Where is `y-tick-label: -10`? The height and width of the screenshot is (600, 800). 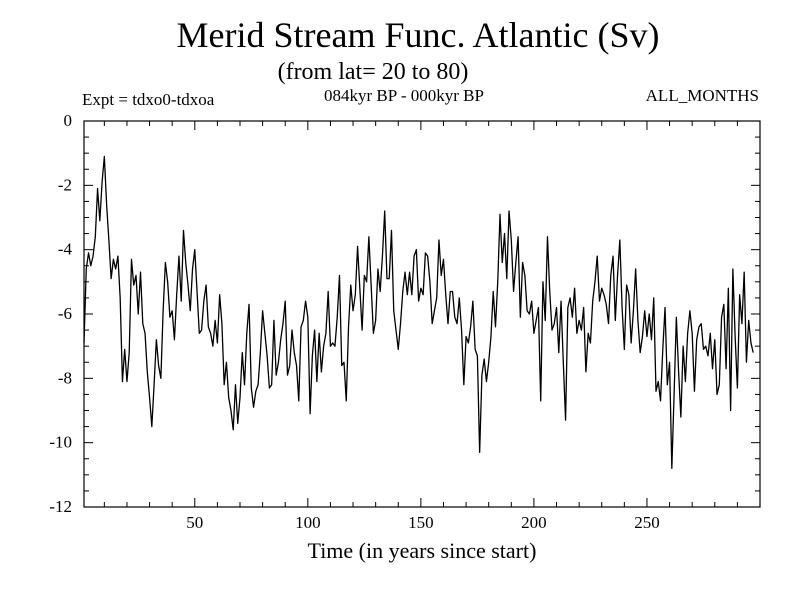
y-tick-label: -10 is located at coordinates (60, 442).